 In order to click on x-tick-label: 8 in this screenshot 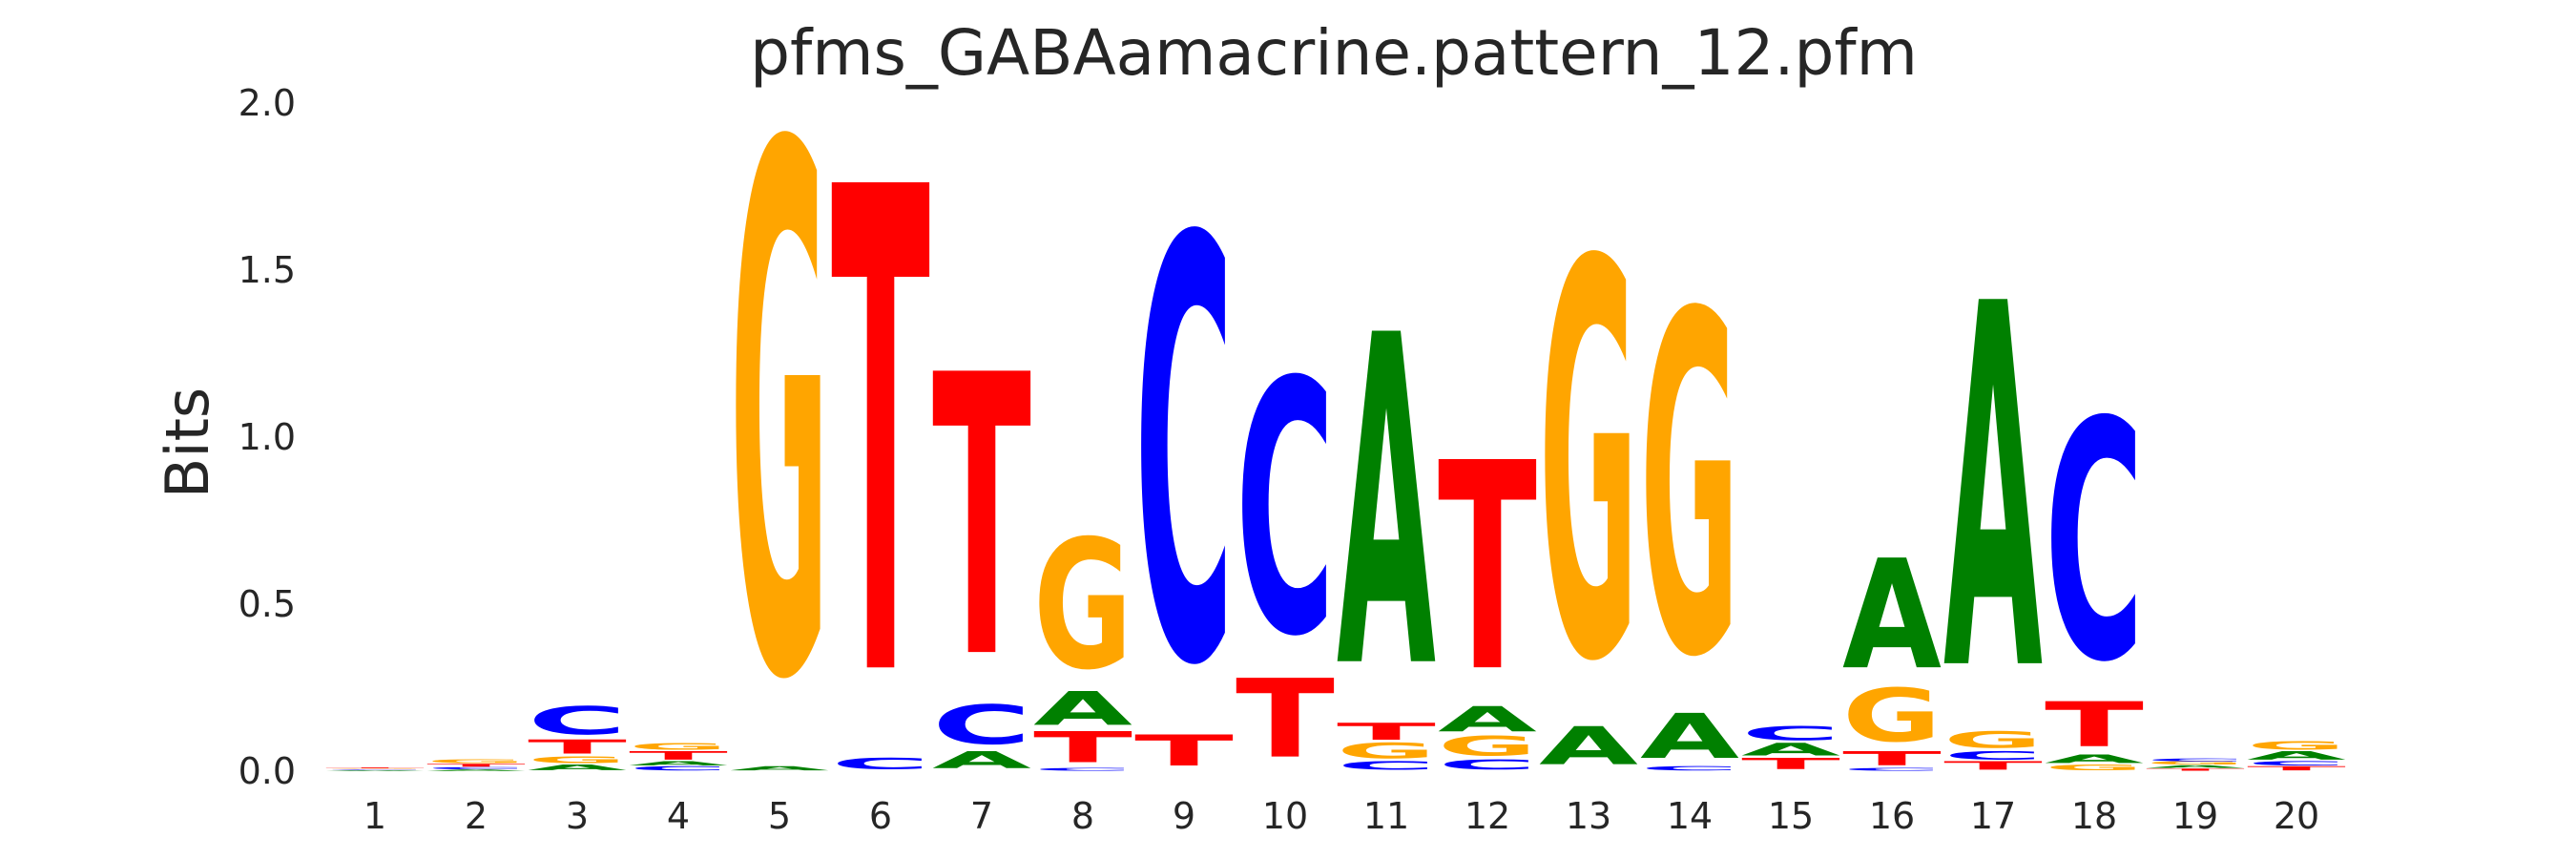, I will do `click(1082, 816)`.